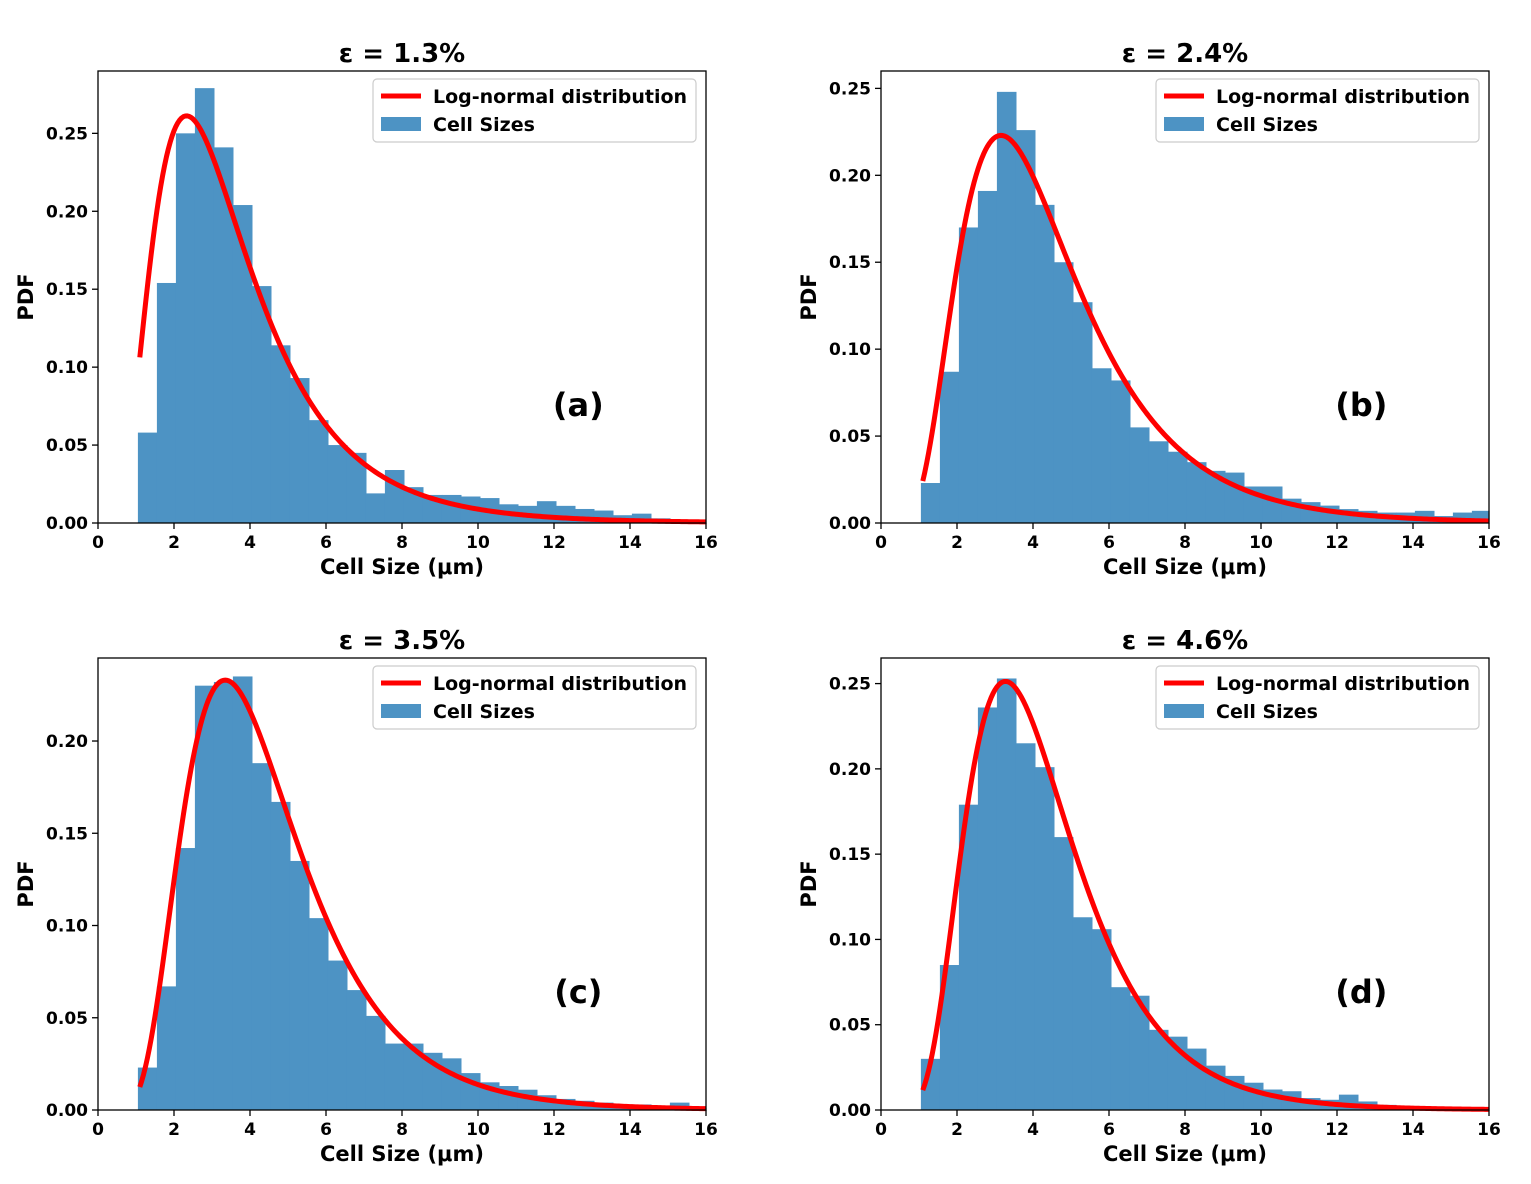 The width and height of the screenshot is (1531, 1184). Describe the element at coordinates (1185, 641) in the screenshot. I see `chart-title: ε = 4.6%` at that location.